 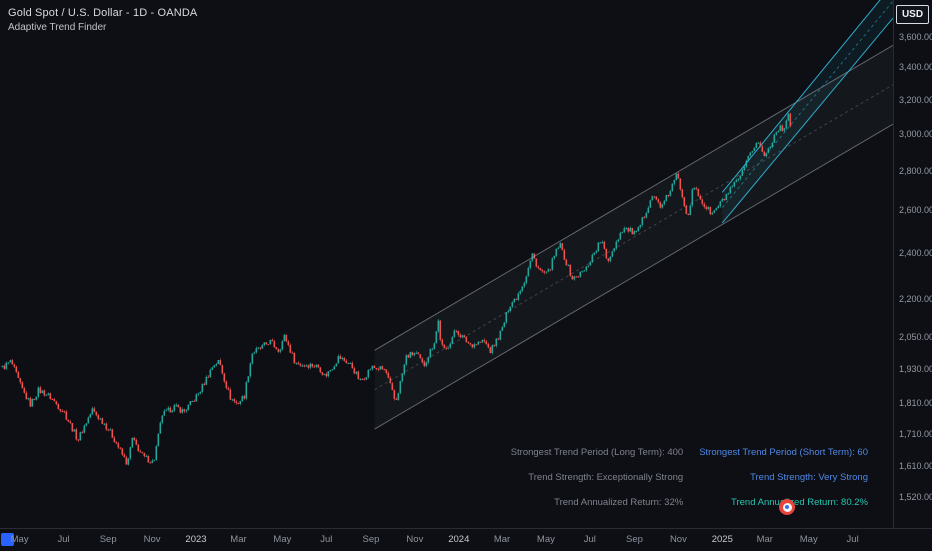 I want to click on record-indicator-icon, so click(x=787, y=507).